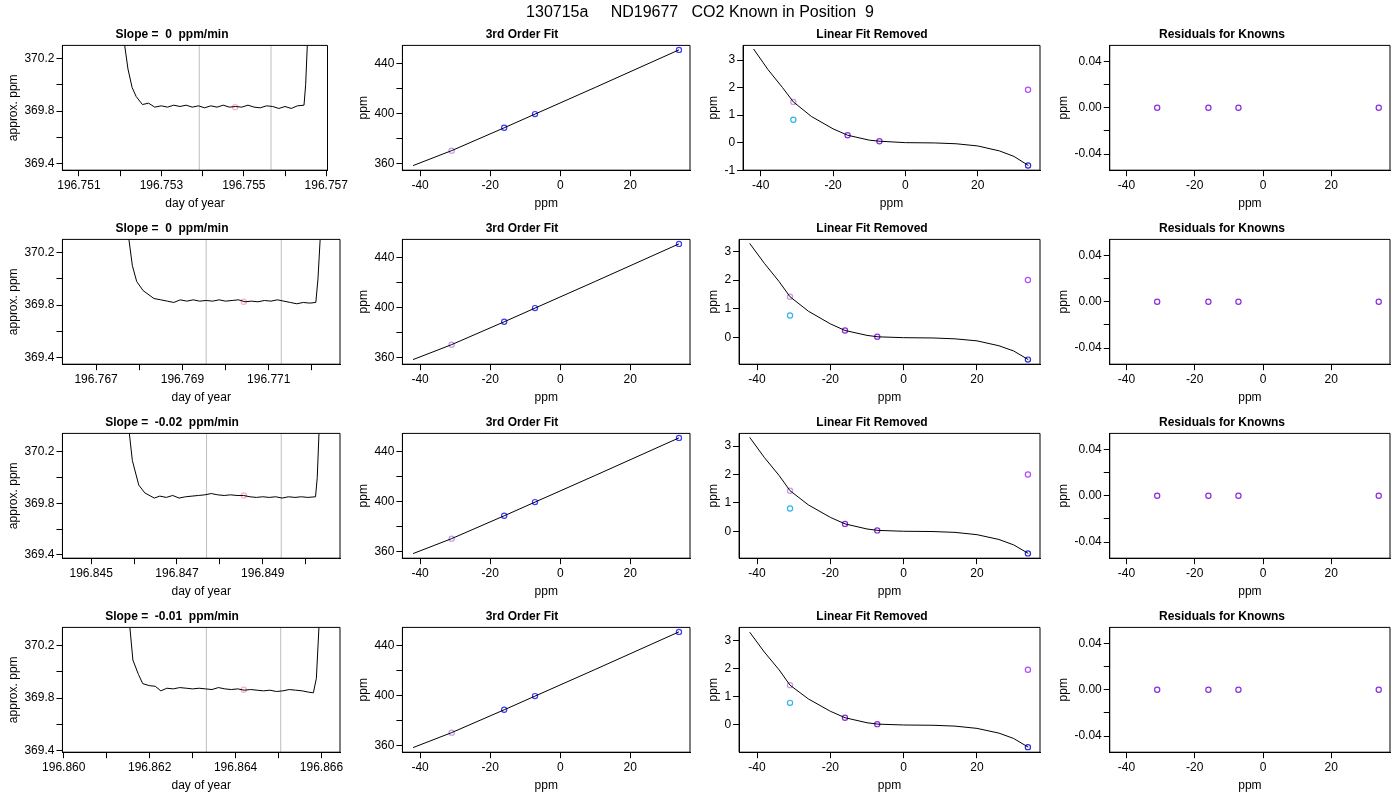 This screenshot has height=800, width=1400. I want to click on x-tick-label: 196.845, so click(91, 572).